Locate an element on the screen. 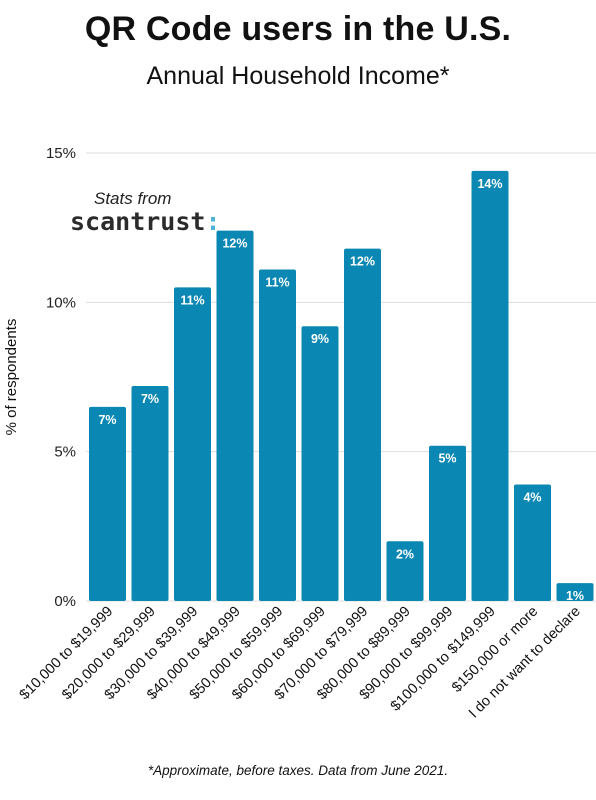 The width and height of the screenshot is (596, 800). y-tick-label: 0% is located at coordinates (65, 601).